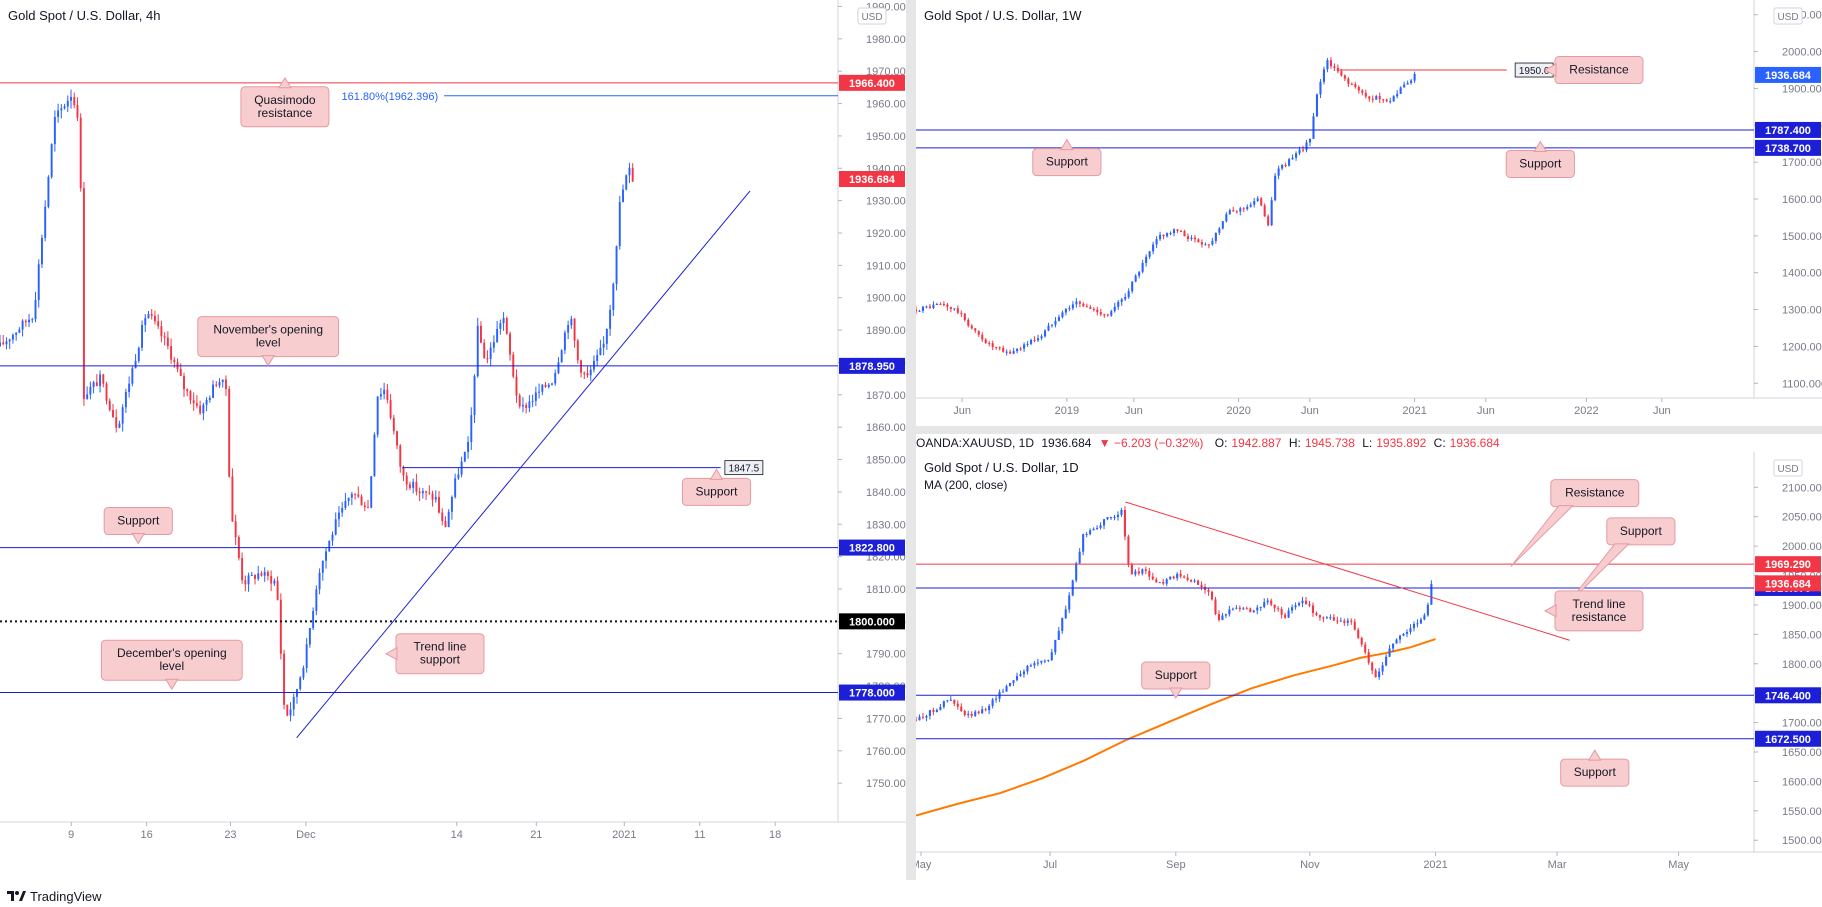 Image resolution: width=1822 pixels, height=907 pixels. What do you see at coordinates (84, 15) in the screenshot?
I see `chart-4h-title: Gold Spot / U.S. Dollar, 4h` at bounding box center [84, 15].